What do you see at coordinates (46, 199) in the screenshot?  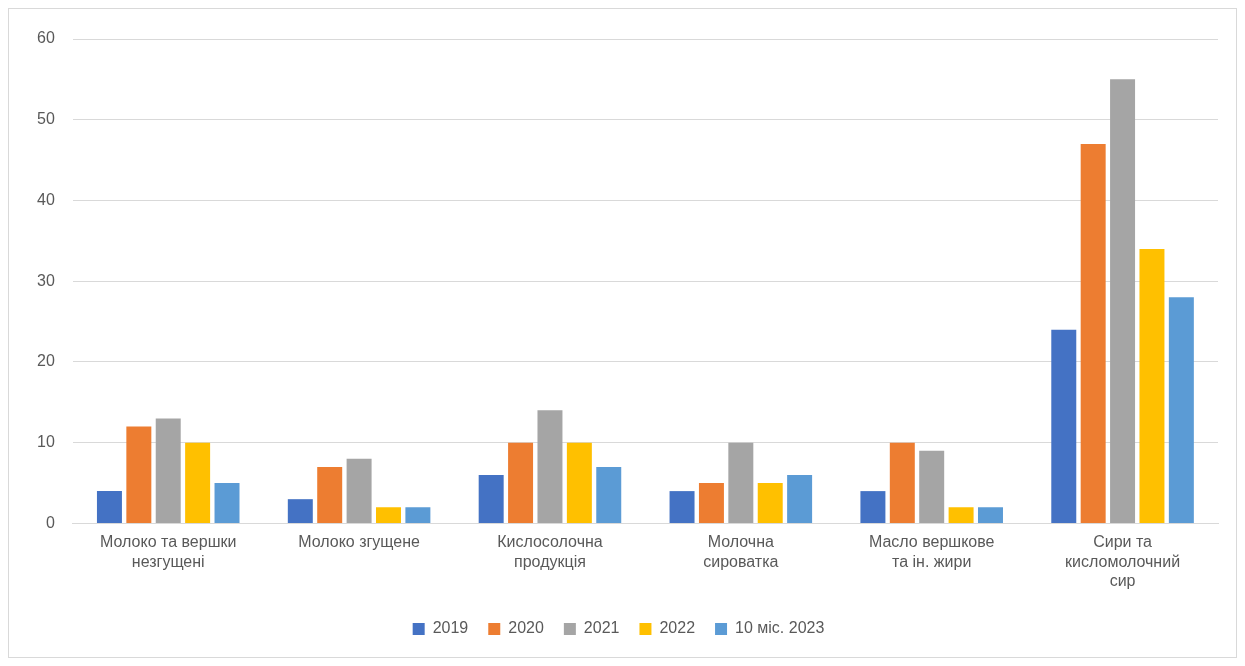 I see `y-tick-label: 40` at bounding box center [46, 199].